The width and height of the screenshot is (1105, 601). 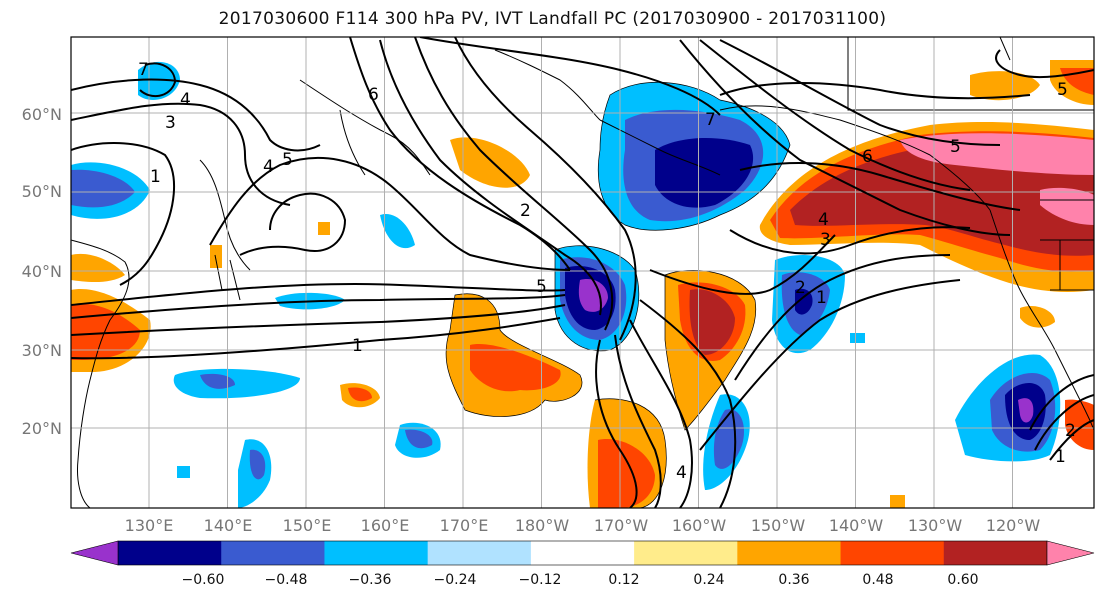 What do you see at coordinates (778, 525) in the screenshot?
I see `lon-label: 150°W` at bounding box center [778, 525].